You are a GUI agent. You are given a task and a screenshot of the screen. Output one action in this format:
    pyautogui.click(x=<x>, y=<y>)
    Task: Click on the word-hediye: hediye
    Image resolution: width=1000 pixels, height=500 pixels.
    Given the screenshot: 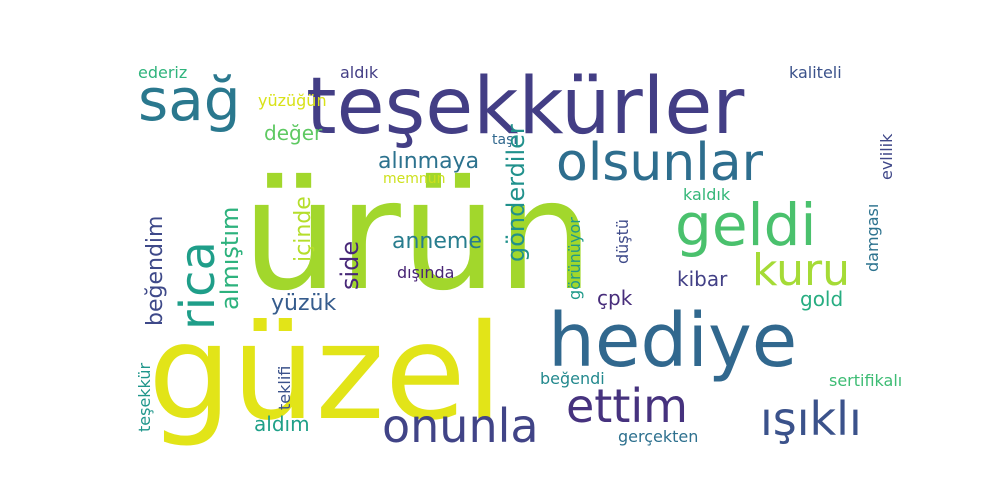 What is the action you would take?
    pyautogui.click(x=672, y=341)
    